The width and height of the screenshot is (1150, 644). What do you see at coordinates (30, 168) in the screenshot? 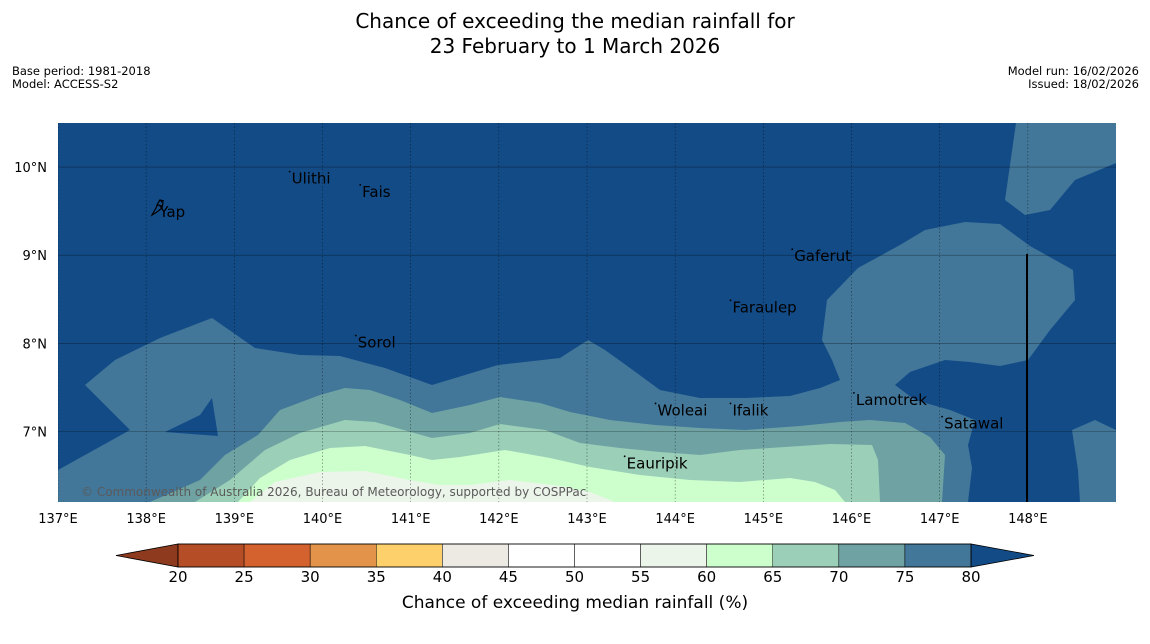
I see `lat-tick-label: 10°N` at bounding box center [30, 168].